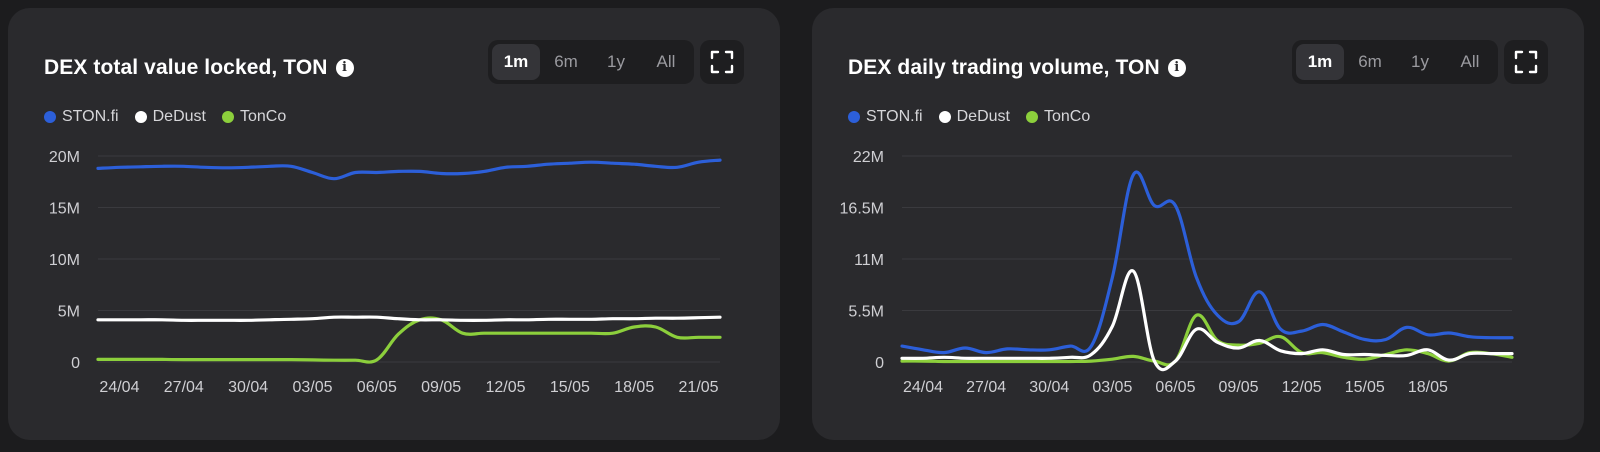  Describe the element at coordinates (699, 387) in the screenshot. I see `x-tick-label: 21/05` at that location.